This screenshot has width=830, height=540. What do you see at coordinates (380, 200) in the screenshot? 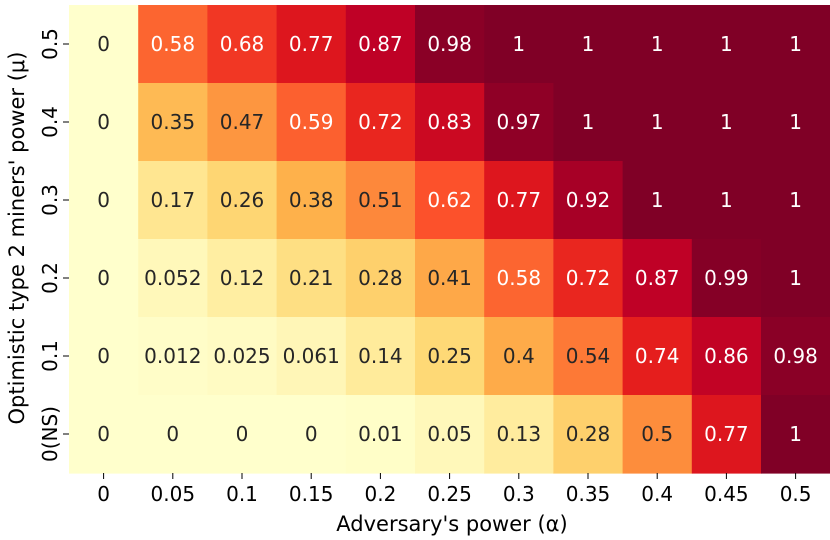
I see `heatmap-cell-label: 0.51` at bounding box center [380, 200].